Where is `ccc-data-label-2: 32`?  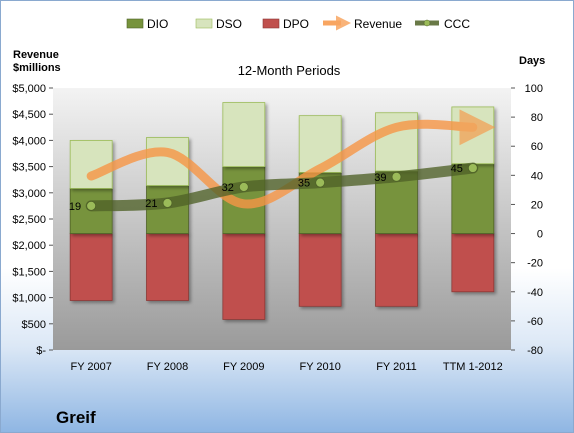 ccc-data-label-2: 32 is located at coordinates (228, 188).